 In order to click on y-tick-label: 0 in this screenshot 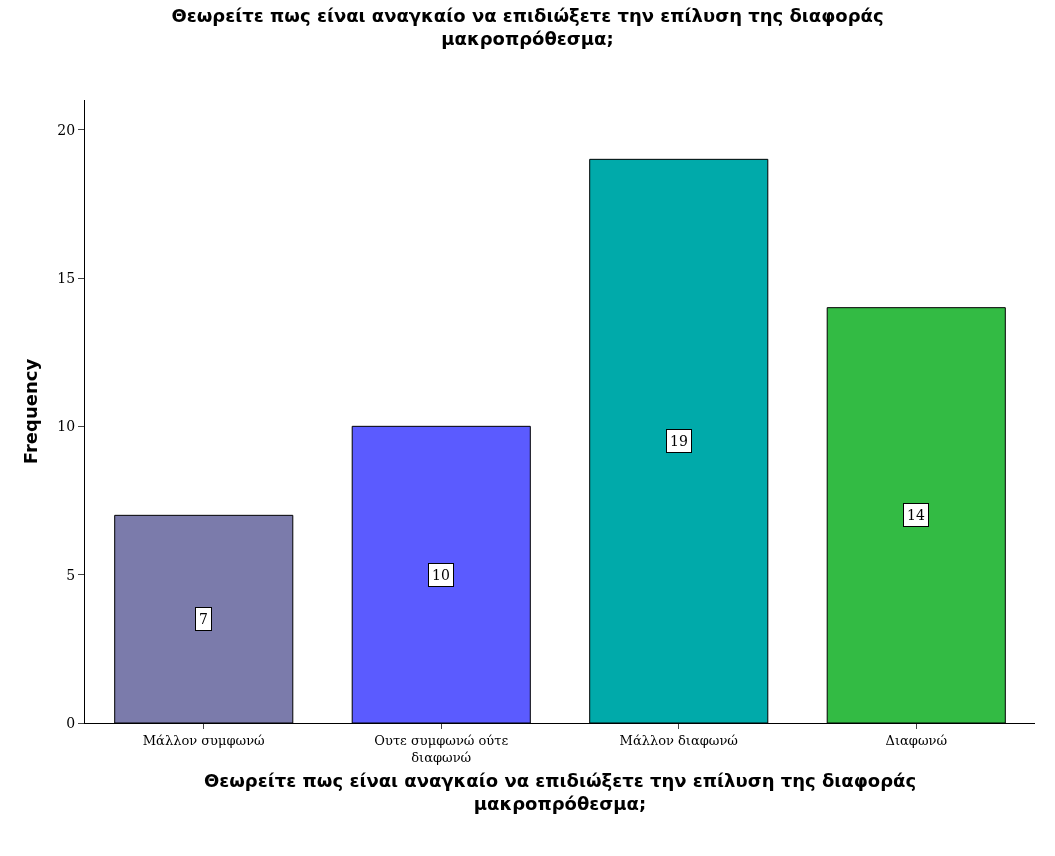, I will do `click(71, 722)`.